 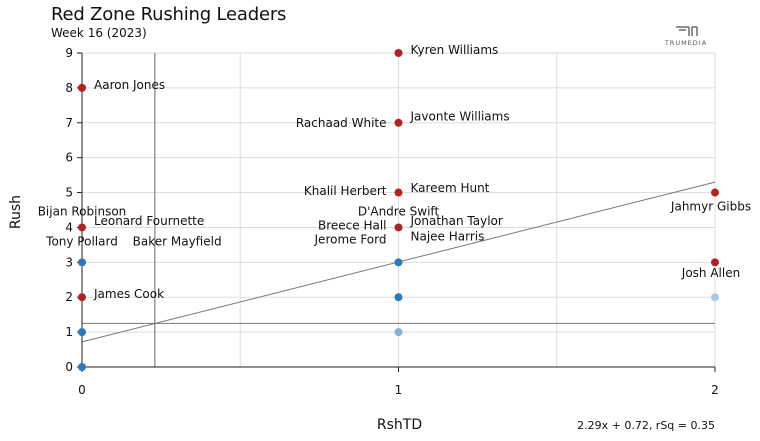 I want to click on y-tick-label: 9, so click(x=69, y=53).